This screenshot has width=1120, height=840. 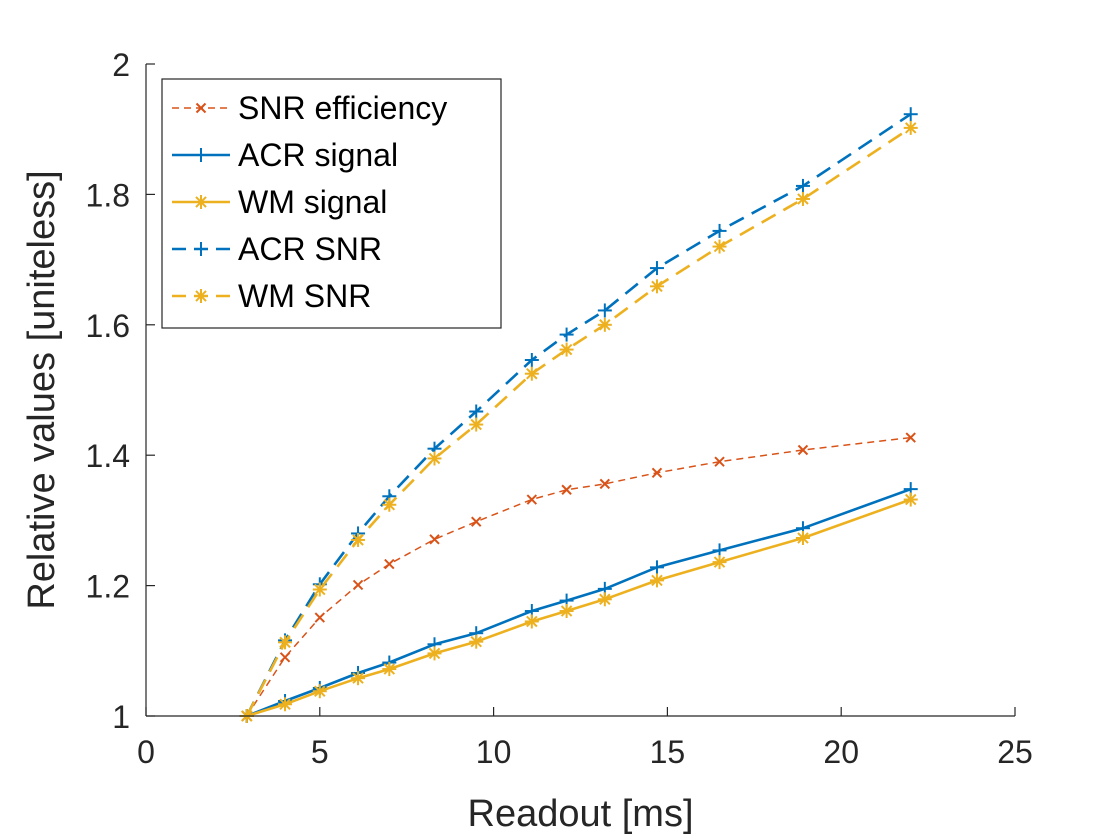 What do you see at coordinates (342, 108) in the screenshot?
I see `legend-label: SNR efficiency` at bounding box center [342, 108].